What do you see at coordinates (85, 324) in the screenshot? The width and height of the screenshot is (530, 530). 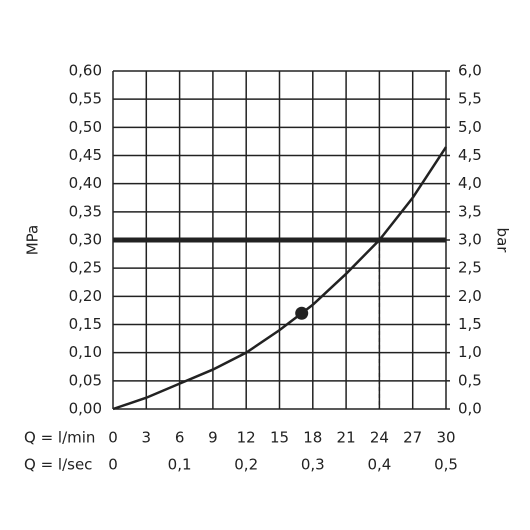 I see `y-tick-label: 0,15` at bounding box center [85, 324].